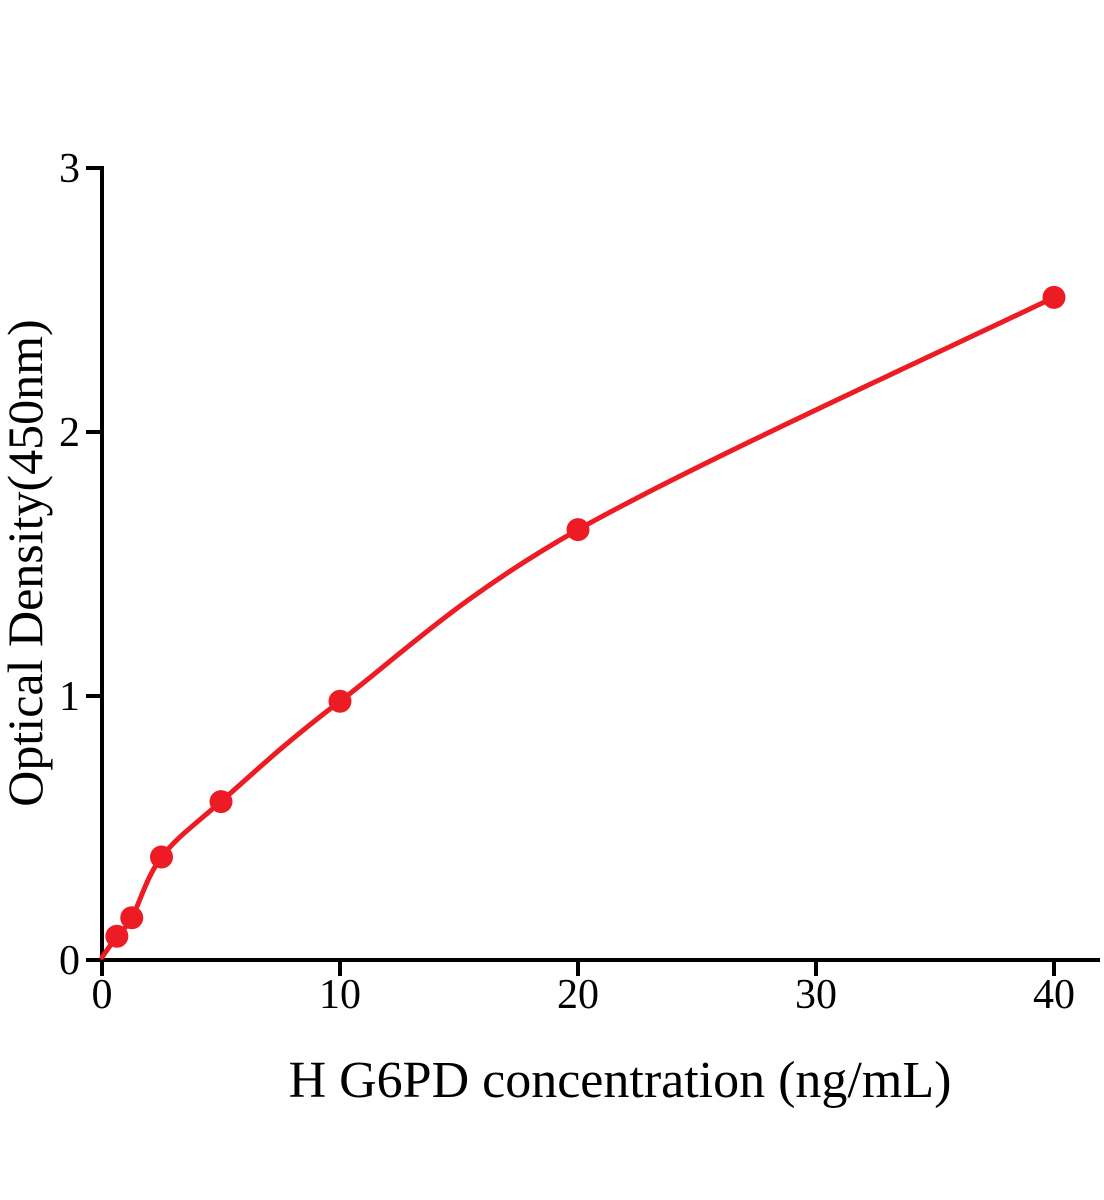 This screenshot has width=1104, height=1200. I want to click on y-axis-title: Optical Density(450nm), so click(26, 562).